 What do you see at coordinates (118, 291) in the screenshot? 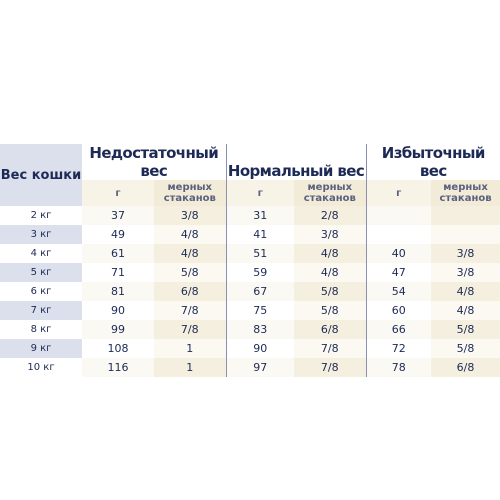
I see `cell-underweight-grams: 81` at bounding box center [118, 291].